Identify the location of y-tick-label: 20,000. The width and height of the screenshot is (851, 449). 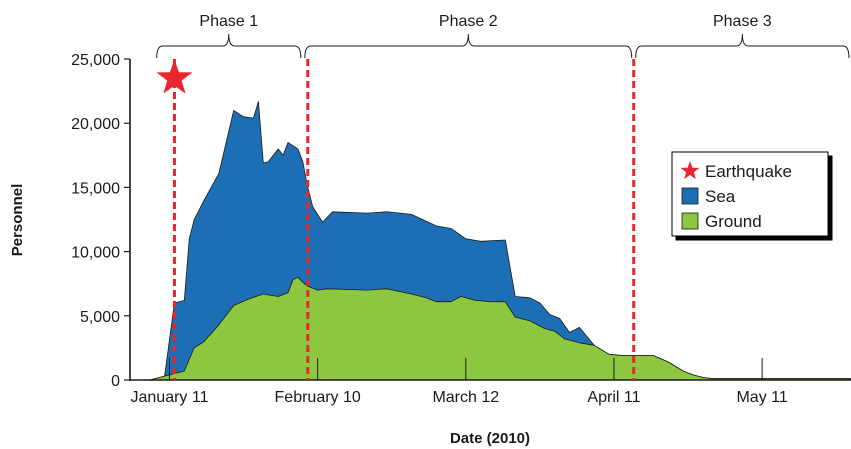
(95, 124).